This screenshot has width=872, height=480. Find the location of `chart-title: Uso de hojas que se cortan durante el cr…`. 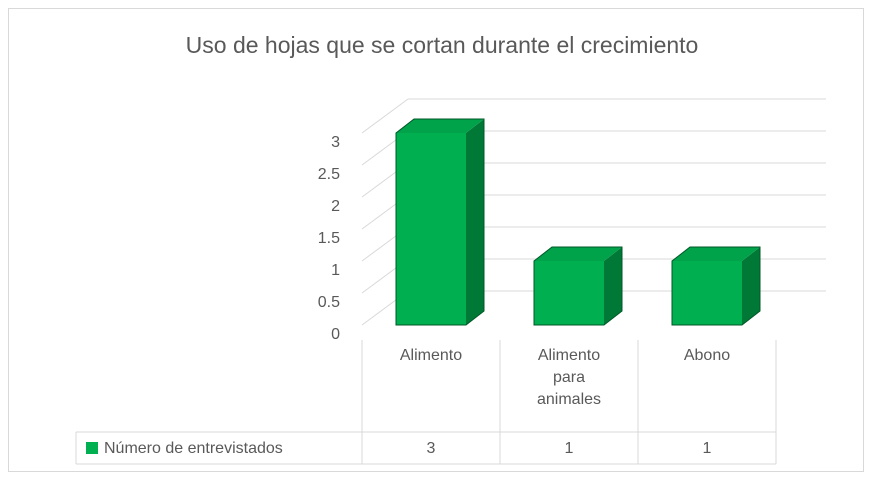

chart-title: Uso de hojas que se cortan durante el cr… is located at coordinates (442, 45).